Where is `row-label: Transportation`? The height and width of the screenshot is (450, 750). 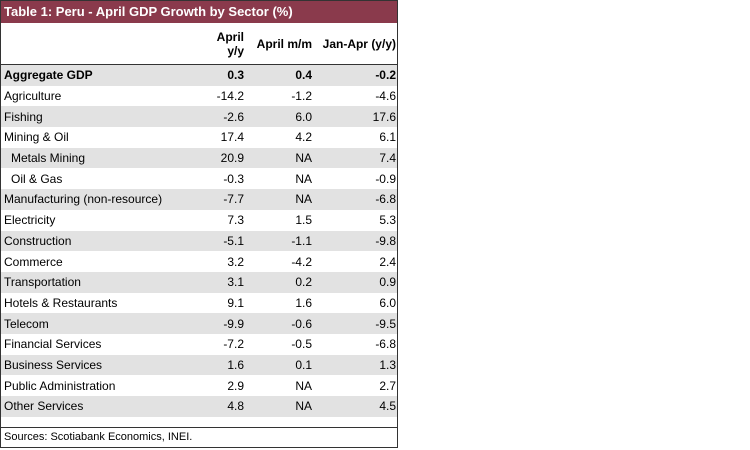
row-label: Transportation is located at coordinates (42, 282).